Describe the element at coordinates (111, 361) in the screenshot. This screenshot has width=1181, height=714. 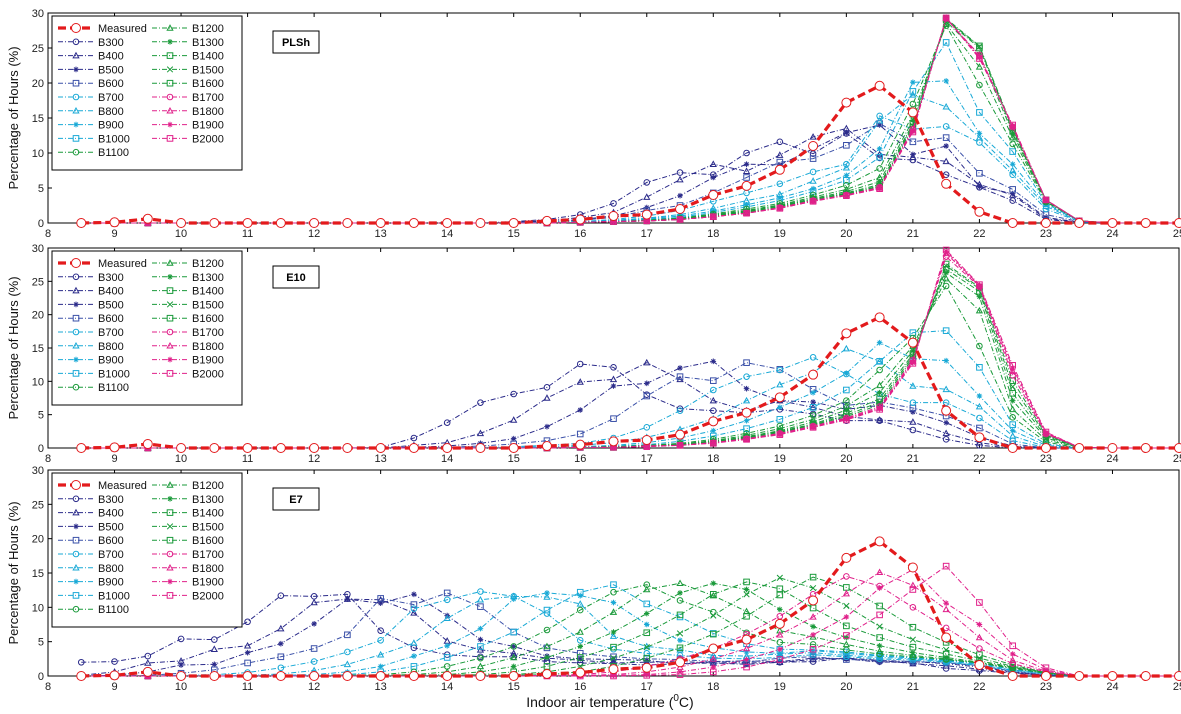
I see `legend-label: B900` at that location.